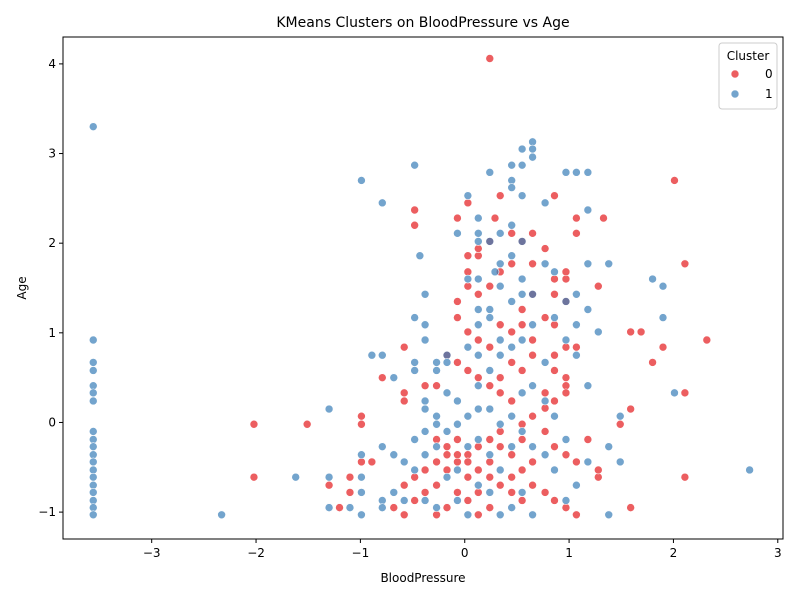 The height and width of the screenshot is (600, 800). Describe the element at coordinates (748, 56) in the screenshot. I see `legend-title: Cluster` at that location.